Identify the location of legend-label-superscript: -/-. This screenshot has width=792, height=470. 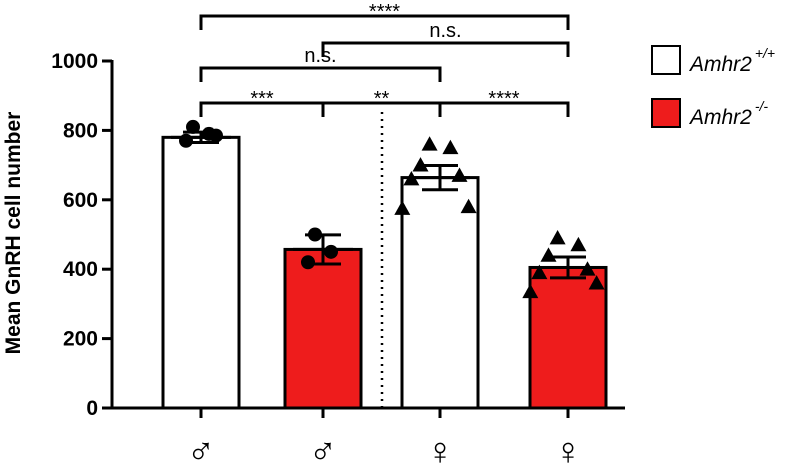
(762, 106).